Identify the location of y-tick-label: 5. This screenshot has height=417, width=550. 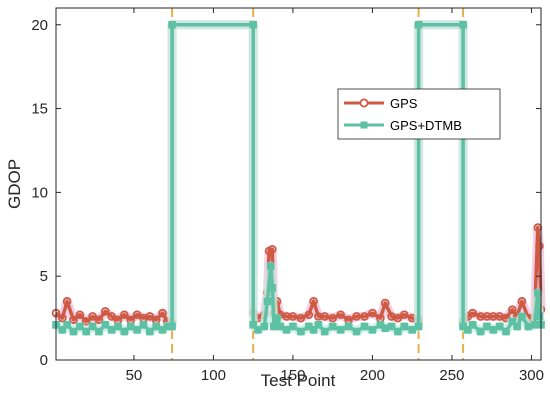
(44, 276).